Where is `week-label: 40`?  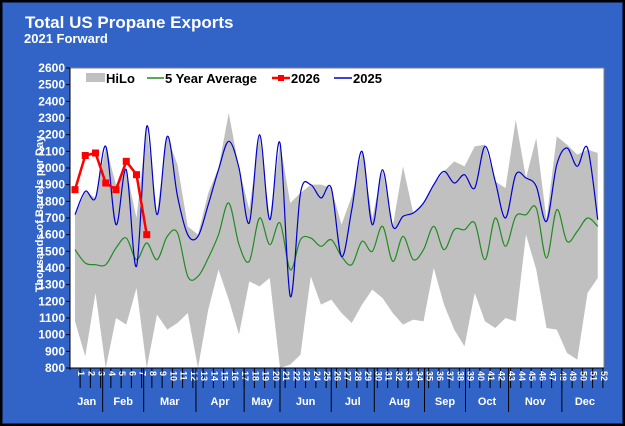 week-label: 40 is located at coordinates (481, 376).